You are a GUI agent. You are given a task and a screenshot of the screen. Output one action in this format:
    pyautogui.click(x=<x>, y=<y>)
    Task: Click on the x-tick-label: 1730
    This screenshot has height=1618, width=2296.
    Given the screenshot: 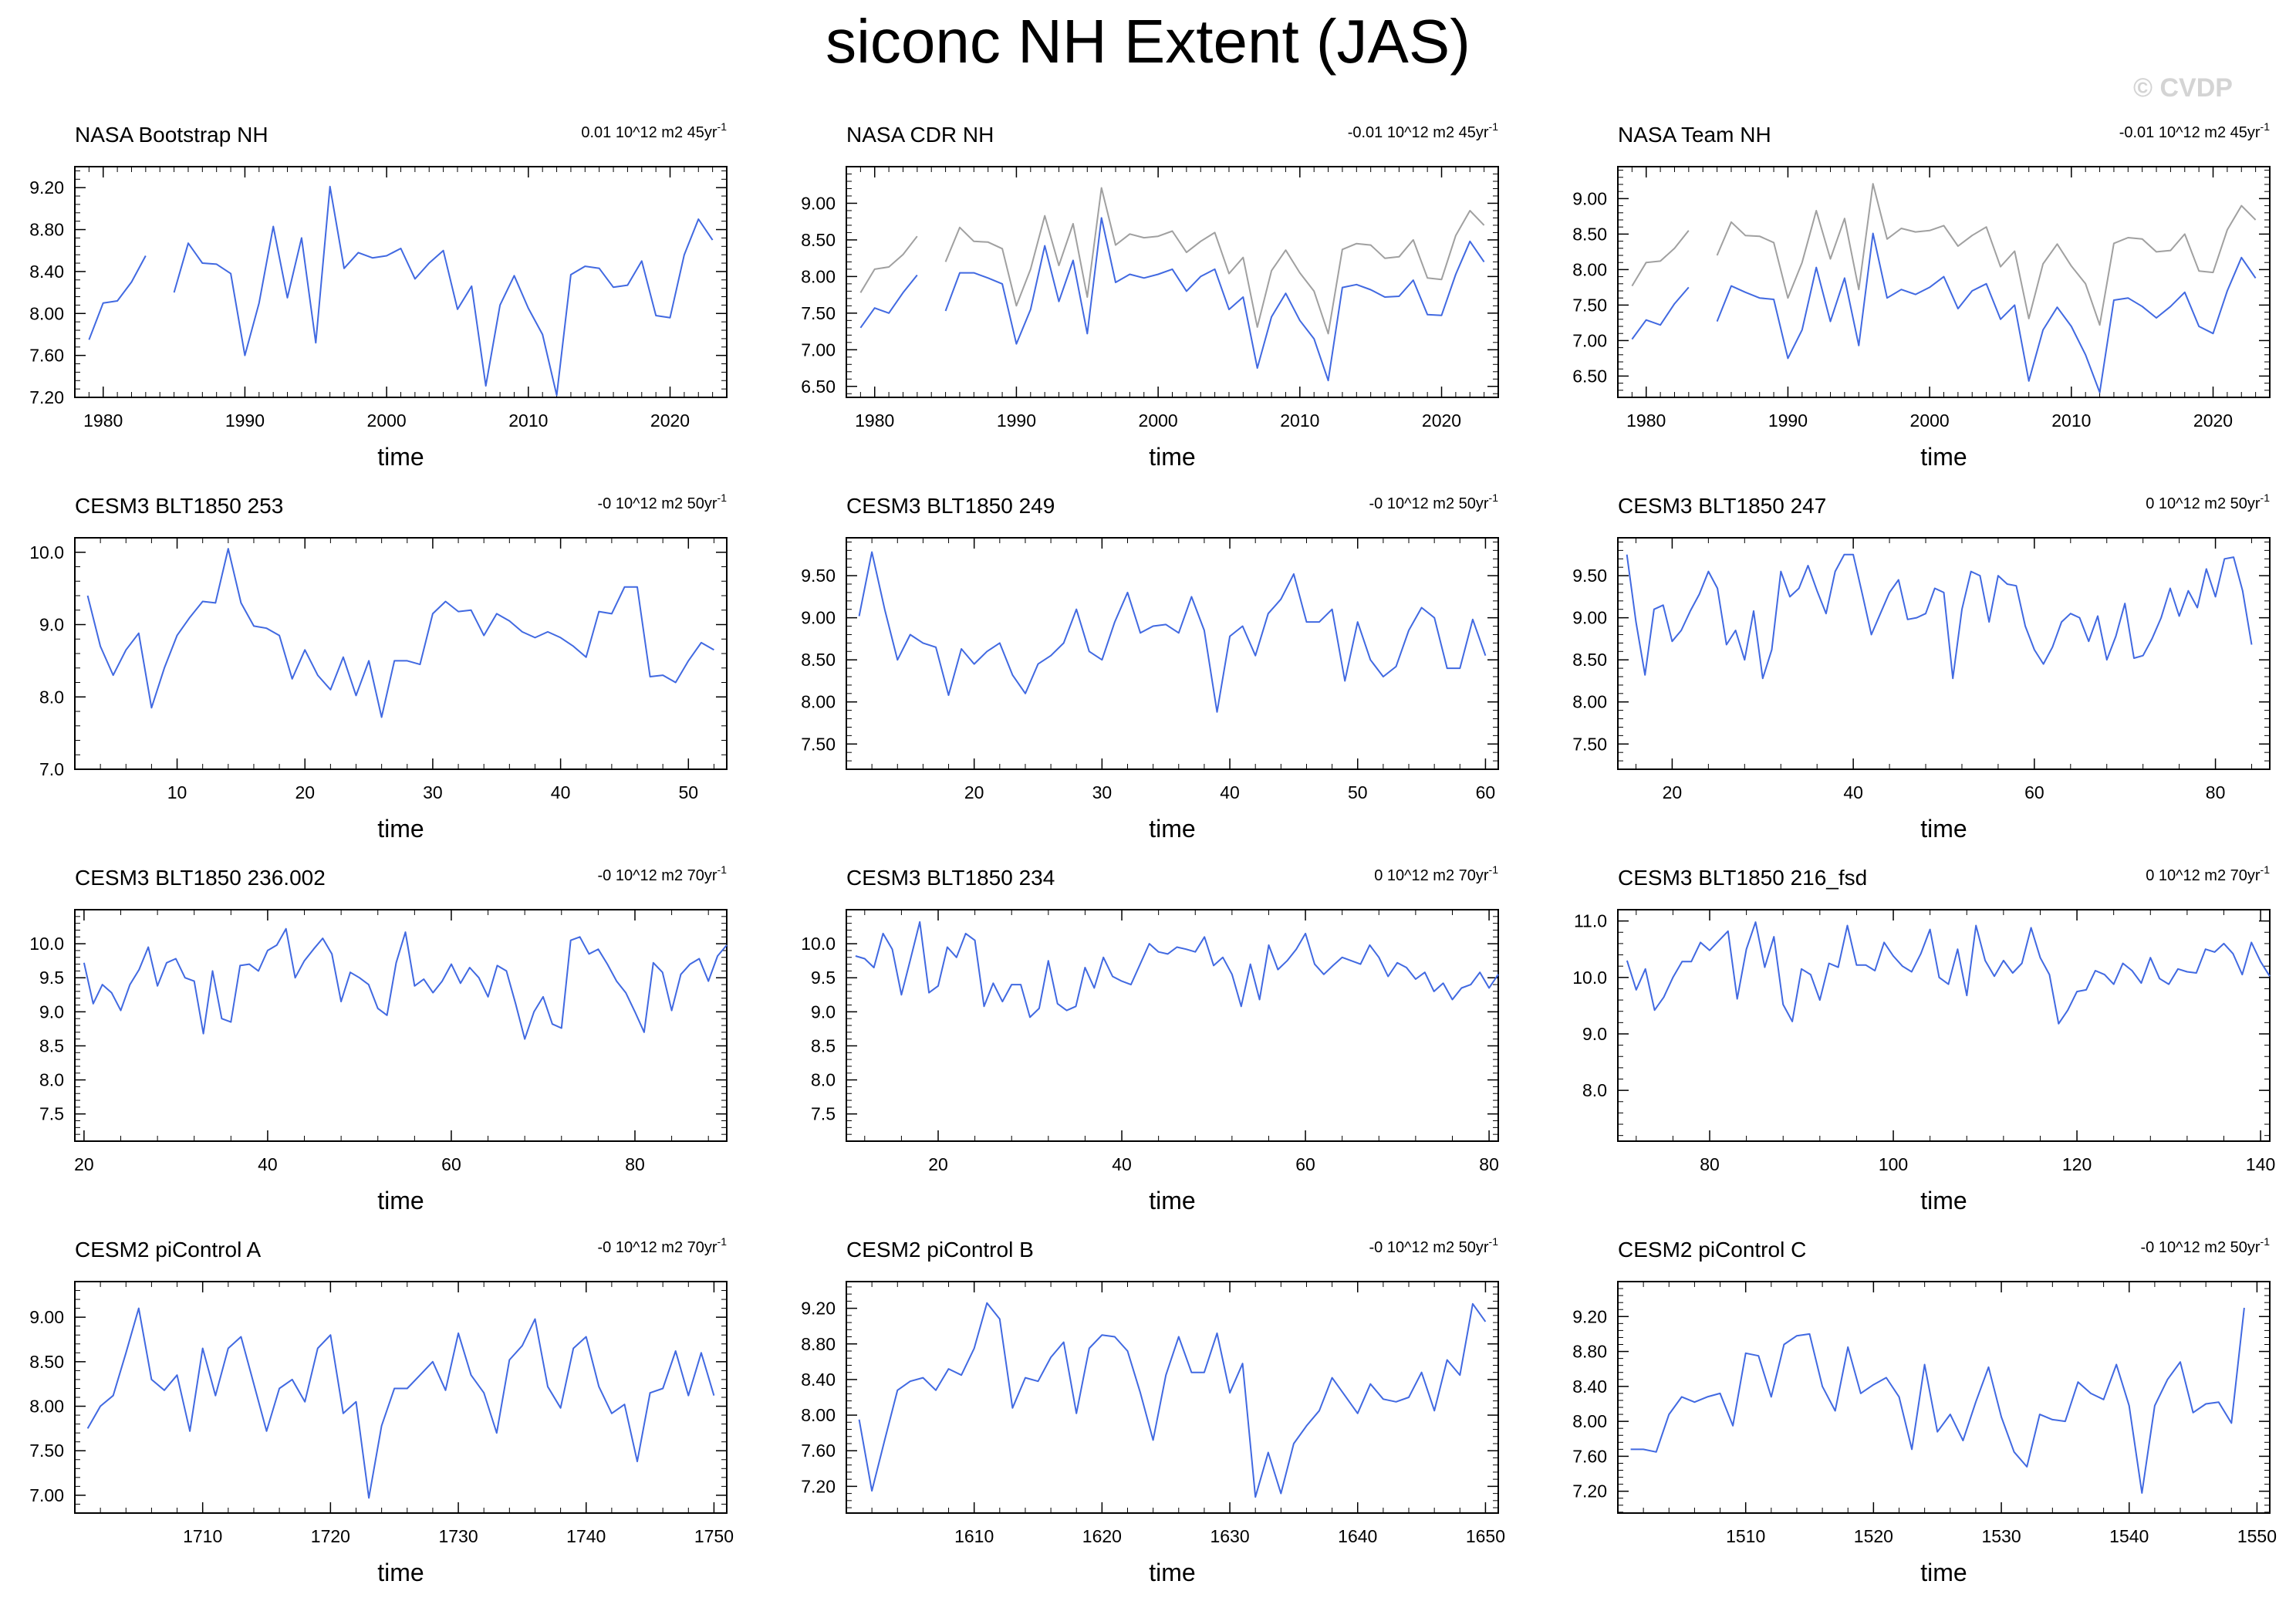 What is the action you would take?
    pyautogui.click(x=458, y=1536)
    